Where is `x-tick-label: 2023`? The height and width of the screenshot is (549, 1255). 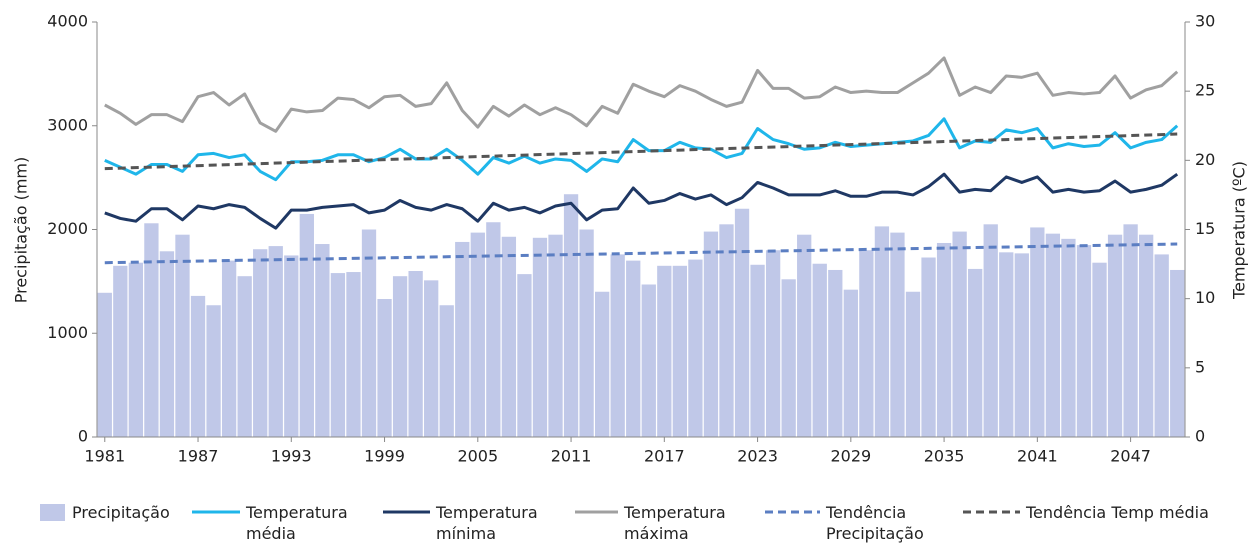 x-tick-label: 2023 is located at coordinates (757, 456).